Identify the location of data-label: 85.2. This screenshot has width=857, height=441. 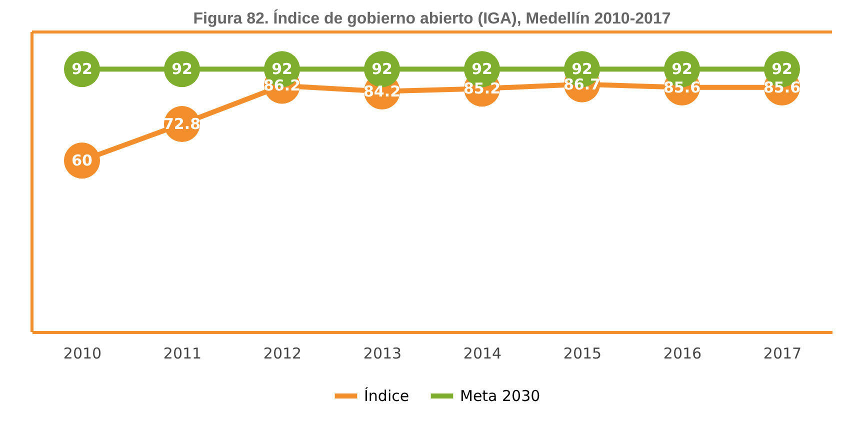
(482, 89).